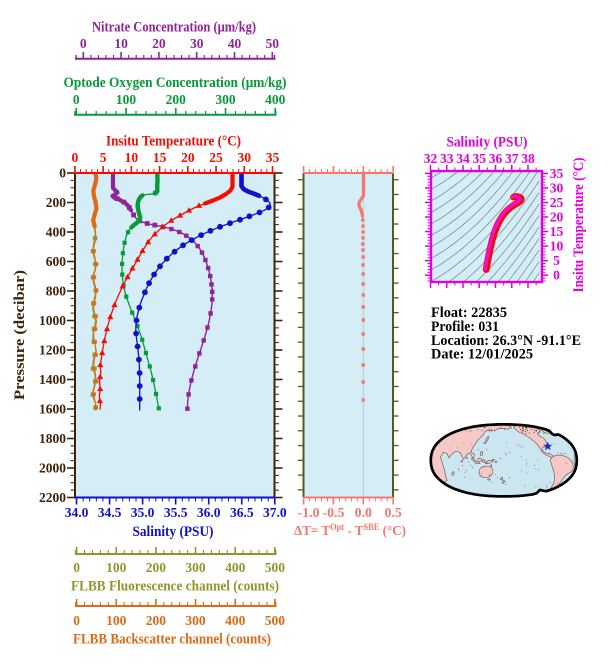 The image size is (609, 663). I want to click on svg-text: 37, so click(512, 158).